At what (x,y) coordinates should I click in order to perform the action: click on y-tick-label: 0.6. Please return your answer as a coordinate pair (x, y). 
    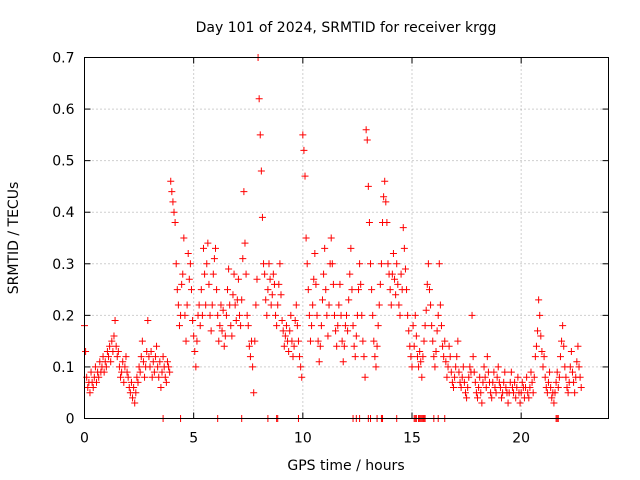
    Looking at the image, I should click on (63, 110).